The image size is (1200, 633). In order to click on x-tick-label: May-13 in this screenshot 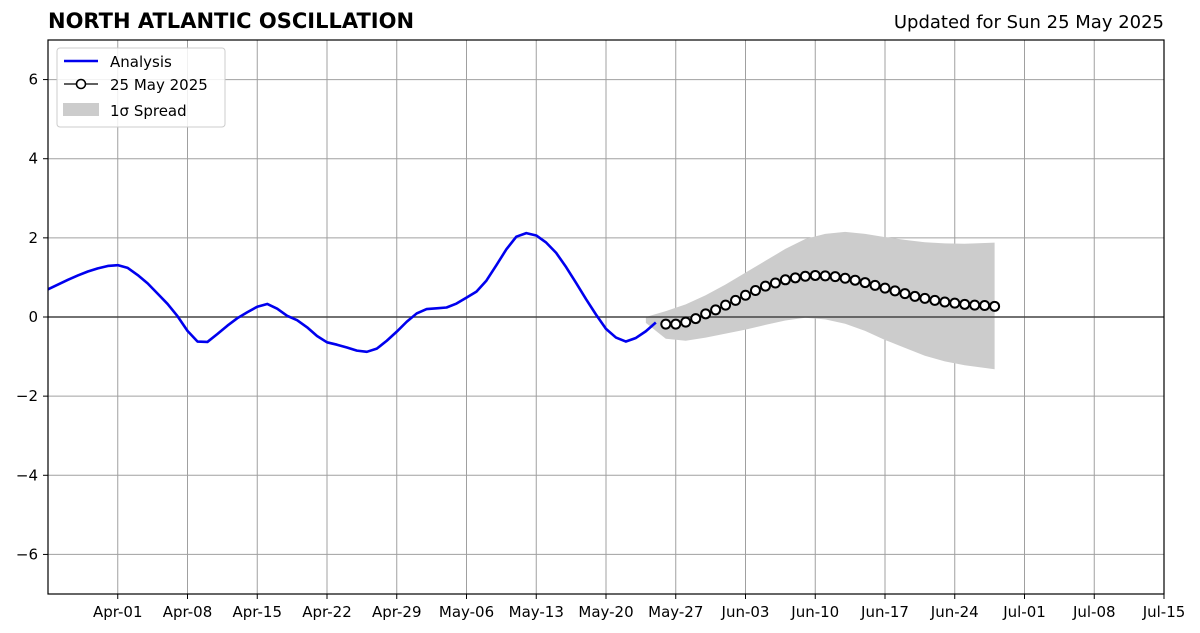, I will do `click(536, 612)`.